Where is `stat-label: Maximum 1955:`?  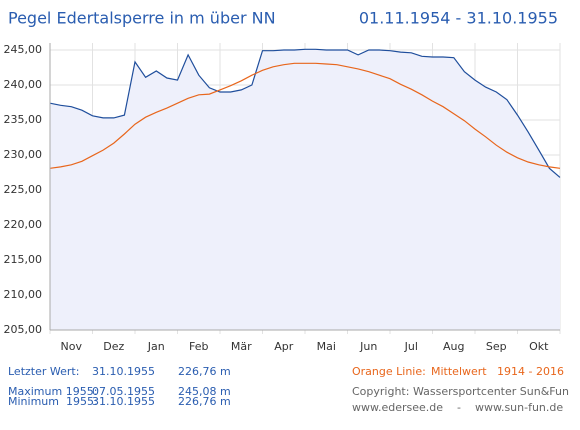
stat-label: Maximum 1955: is located at coordinates (52, 391).